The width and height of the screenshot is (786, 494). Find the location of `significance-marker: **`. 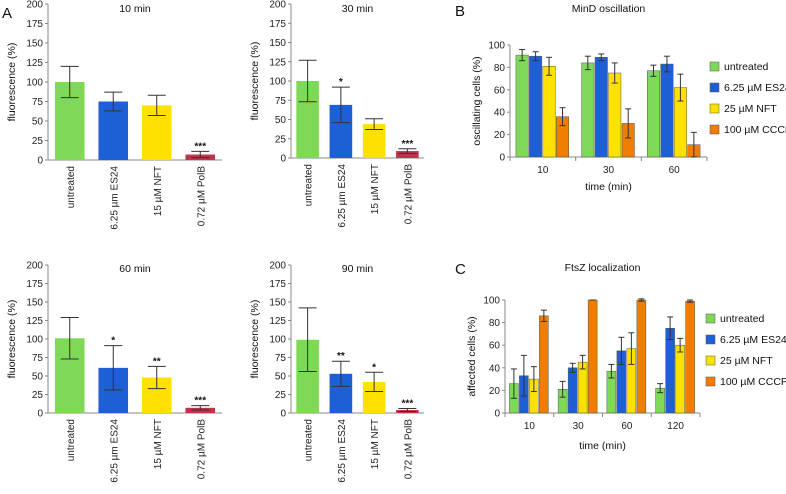

significance-marker: ** is located at coordinates (341, 356).